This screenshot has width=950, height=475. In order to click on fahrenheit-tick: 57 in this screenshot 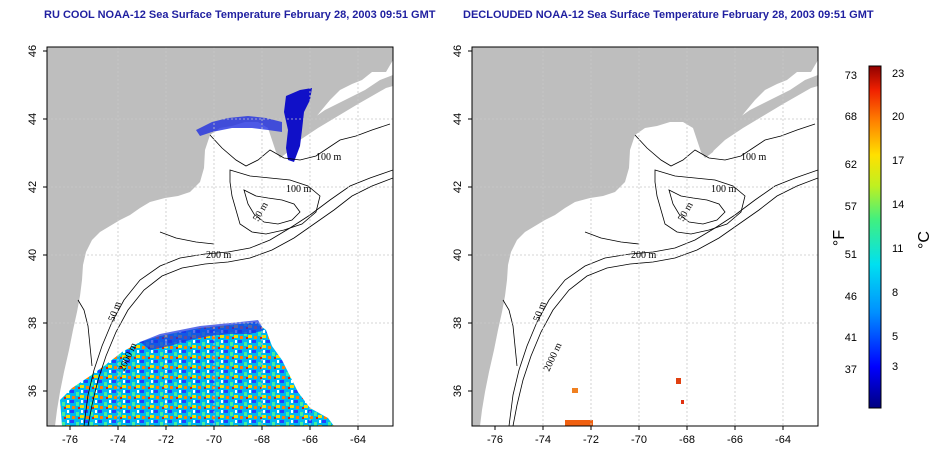, I will do `click(851, 207)`.